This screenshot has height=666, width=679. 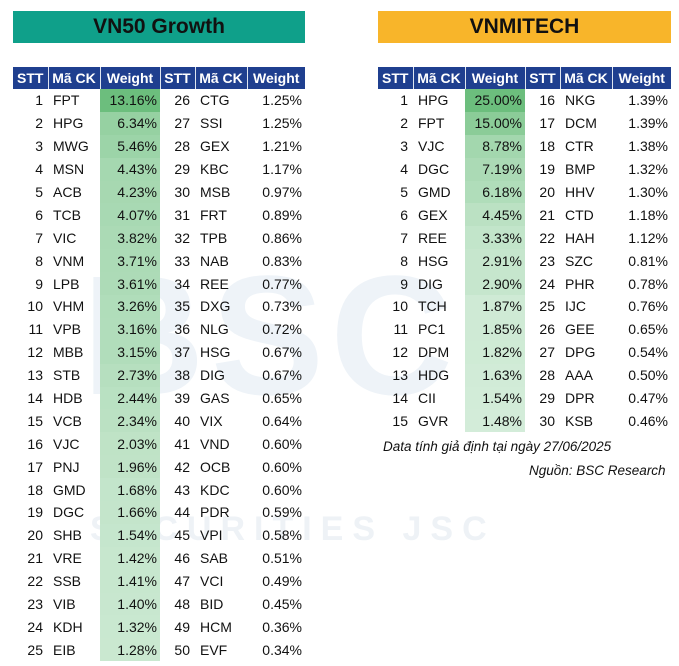 What do you see at coordinates (547, 260) in the screenshot?
I see `stt-cell: 23` at bounding box center [547, 260].